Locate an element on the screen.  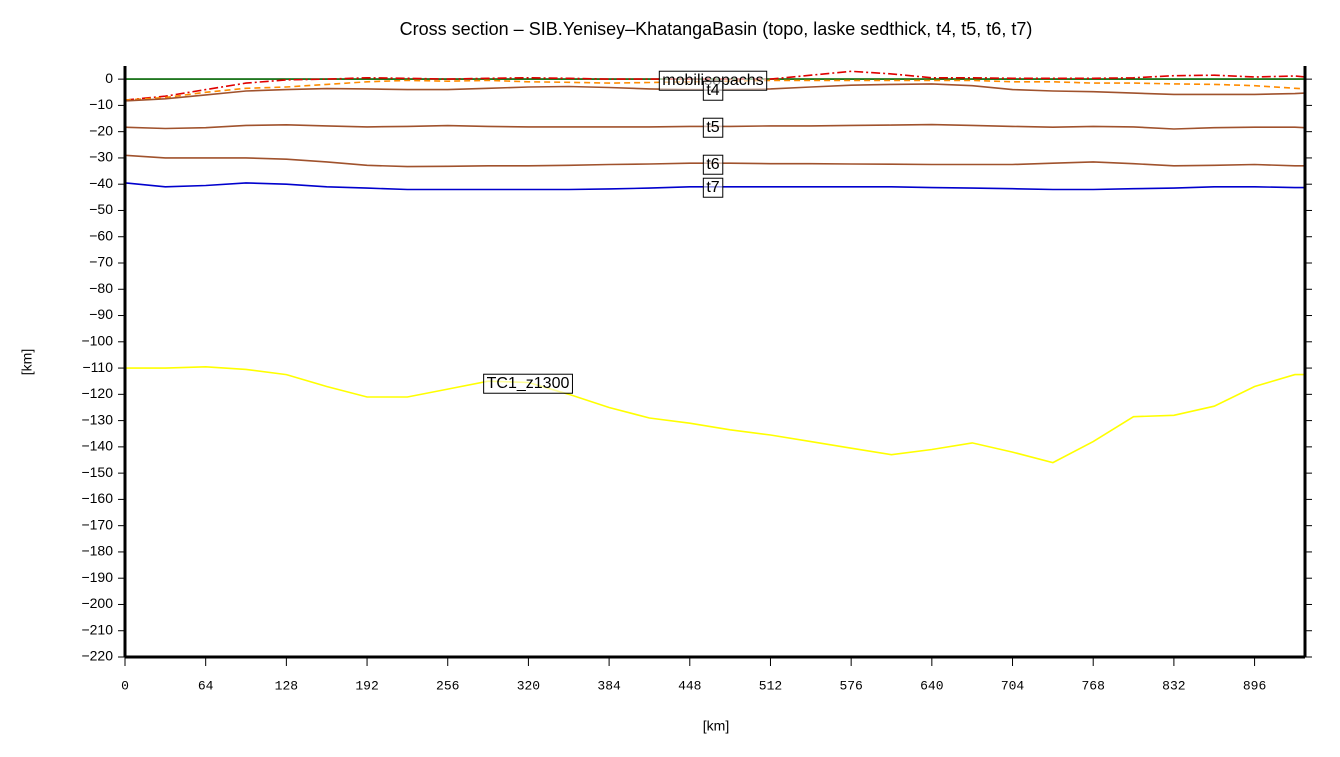
x-tick-label: 320 is located at coordinates (528, 685).